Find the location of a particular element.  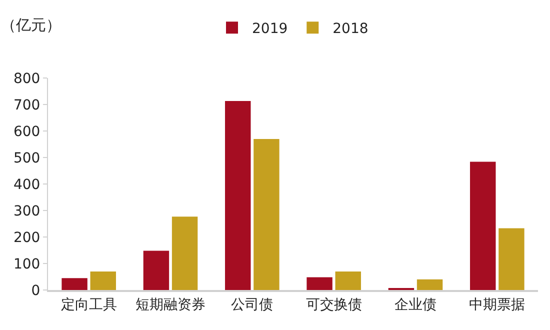

y-tick-label: 700 is located at coordinates (26, 105).